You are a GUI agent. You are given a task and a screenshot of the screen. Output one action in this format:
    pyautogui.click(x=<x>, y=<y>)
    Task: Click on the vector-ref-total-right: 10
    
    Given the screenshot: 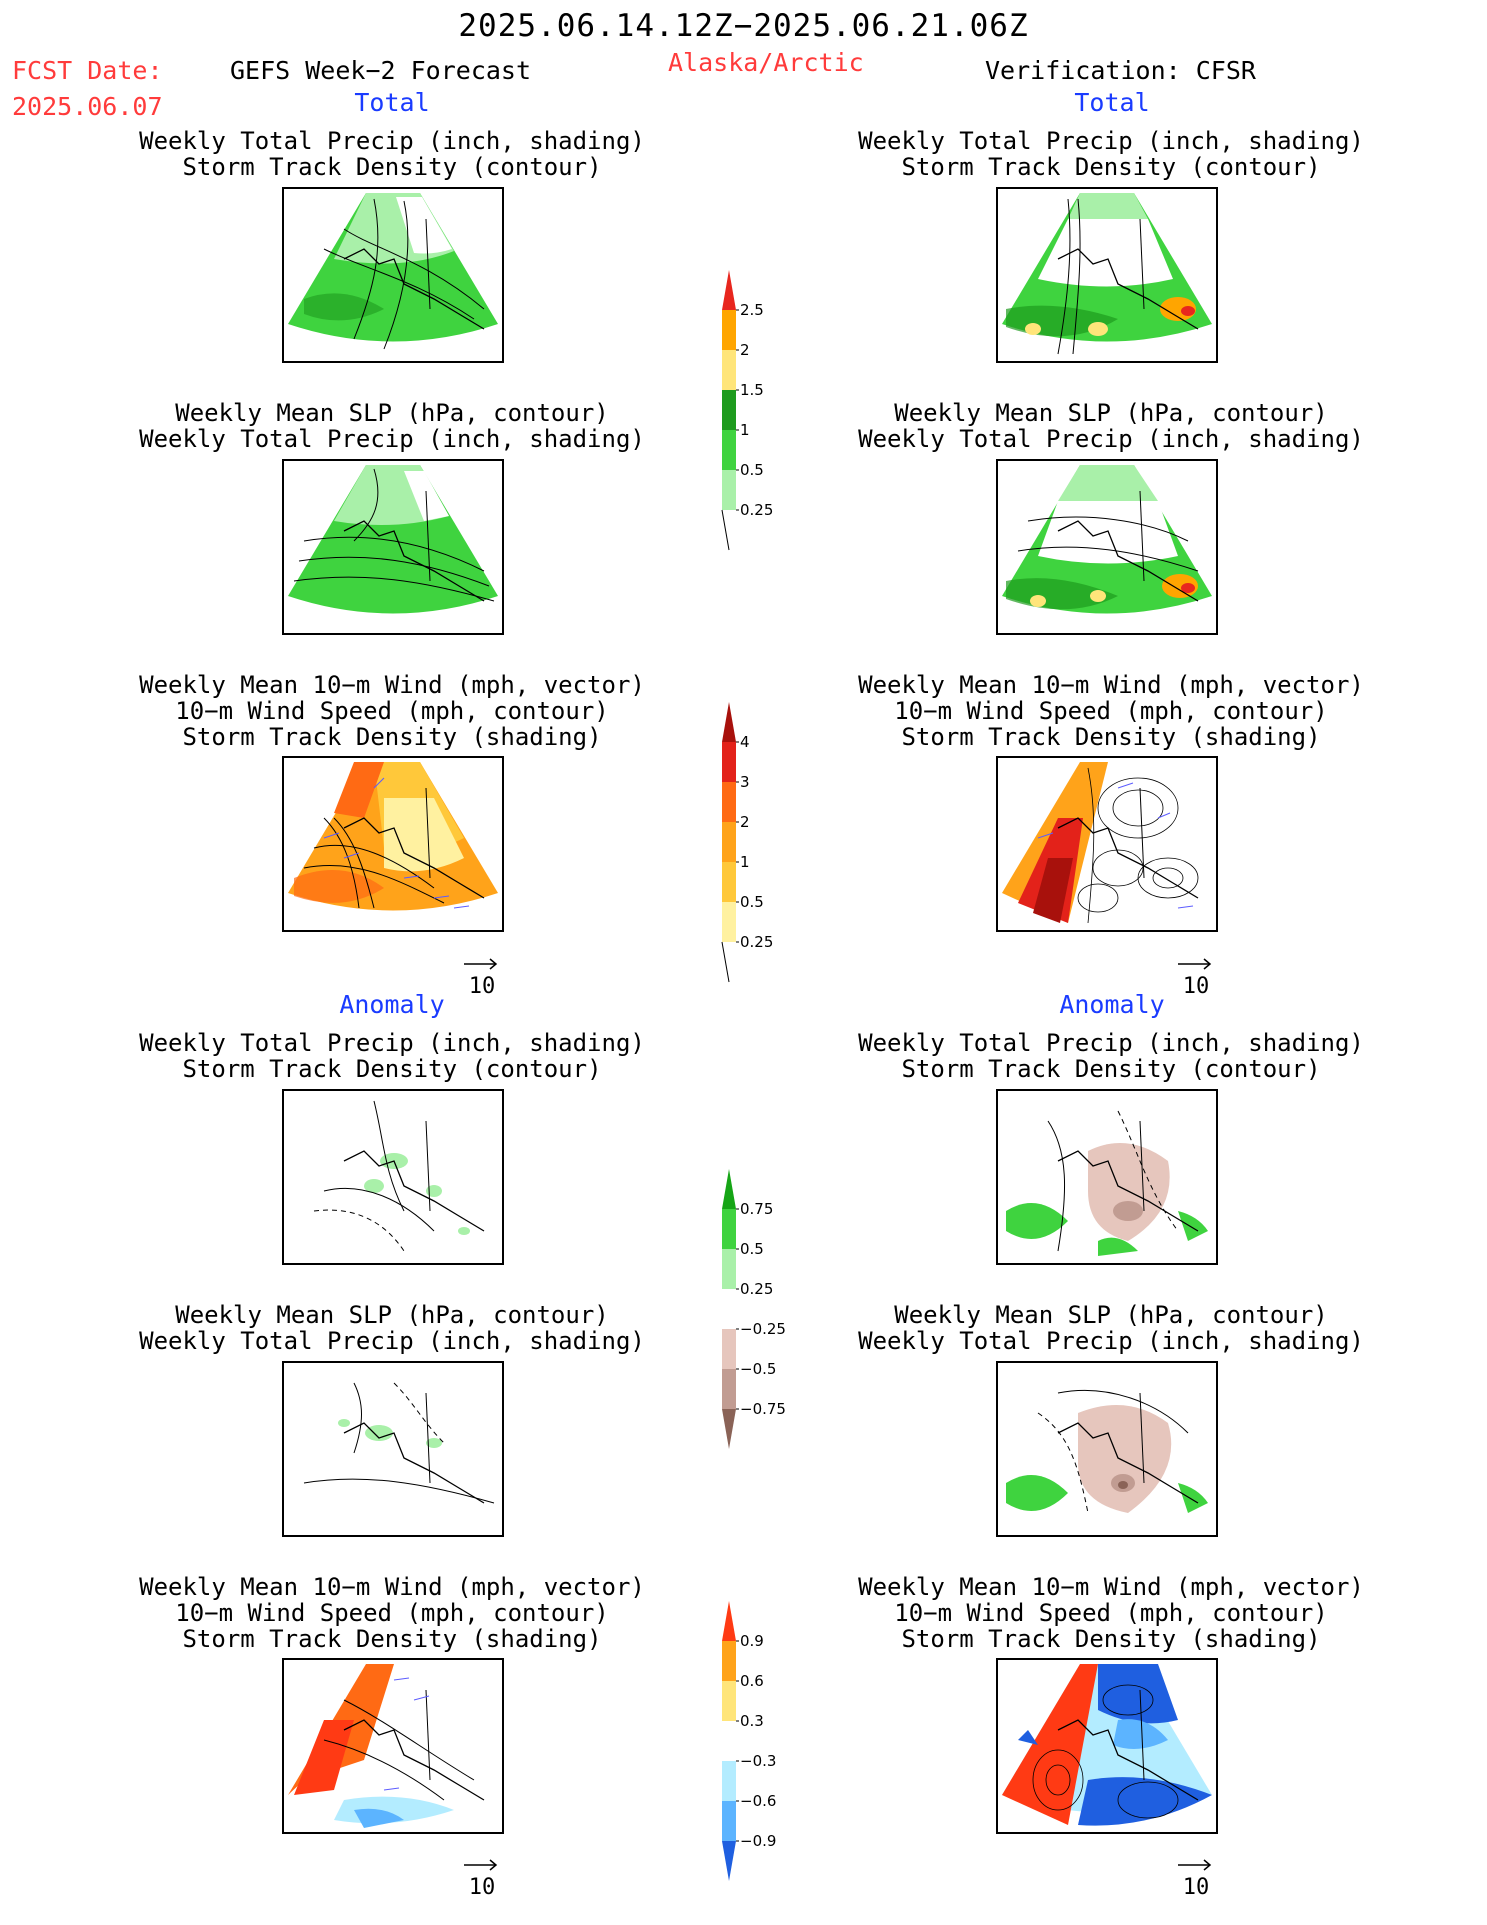 What is the action you would take?
    pyautogui.click(x=1201, y=977)
    